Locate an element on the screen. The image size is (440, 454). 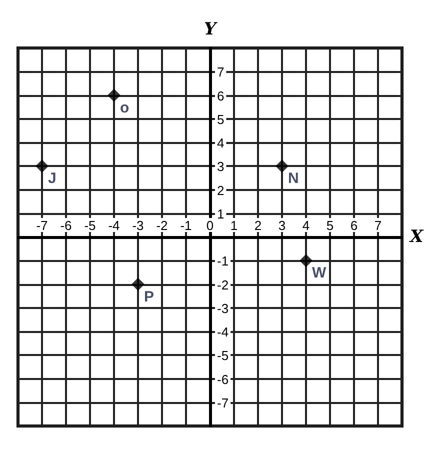
x-tick-label: -5 is located at coordinates (90, 225).